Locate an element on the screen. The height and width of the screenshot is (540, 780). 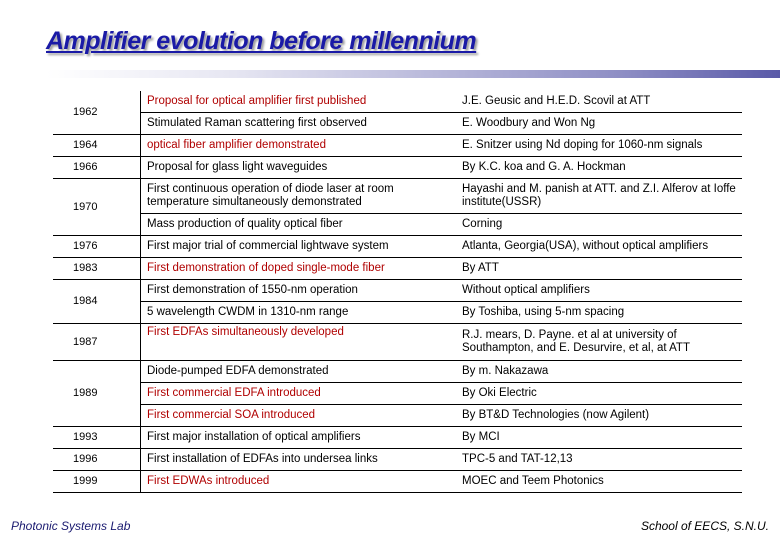
year-cell: 1962 is located at coordinates (97, 113).